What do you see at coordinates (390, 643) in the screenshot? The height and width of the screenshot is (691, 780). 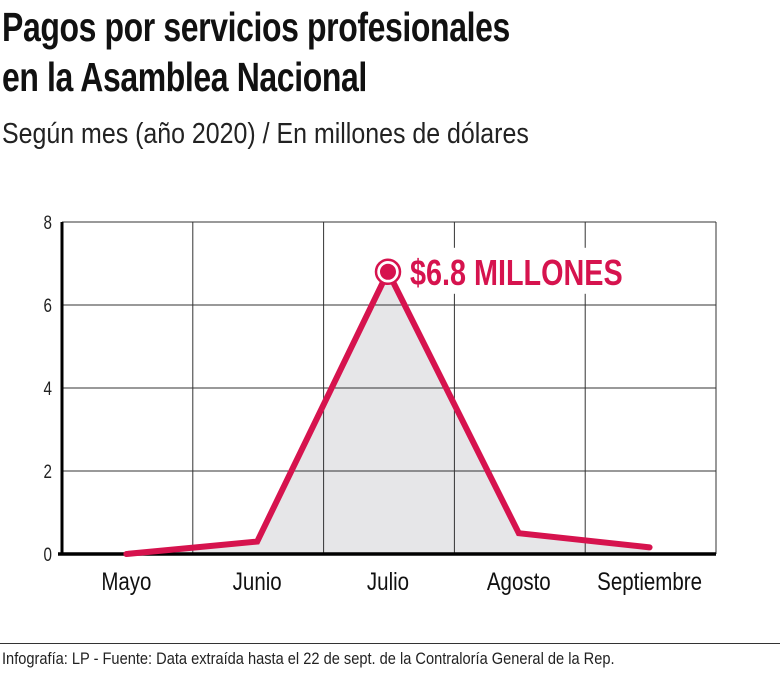 I see `footer-divider` at bounding box center [390, 643].